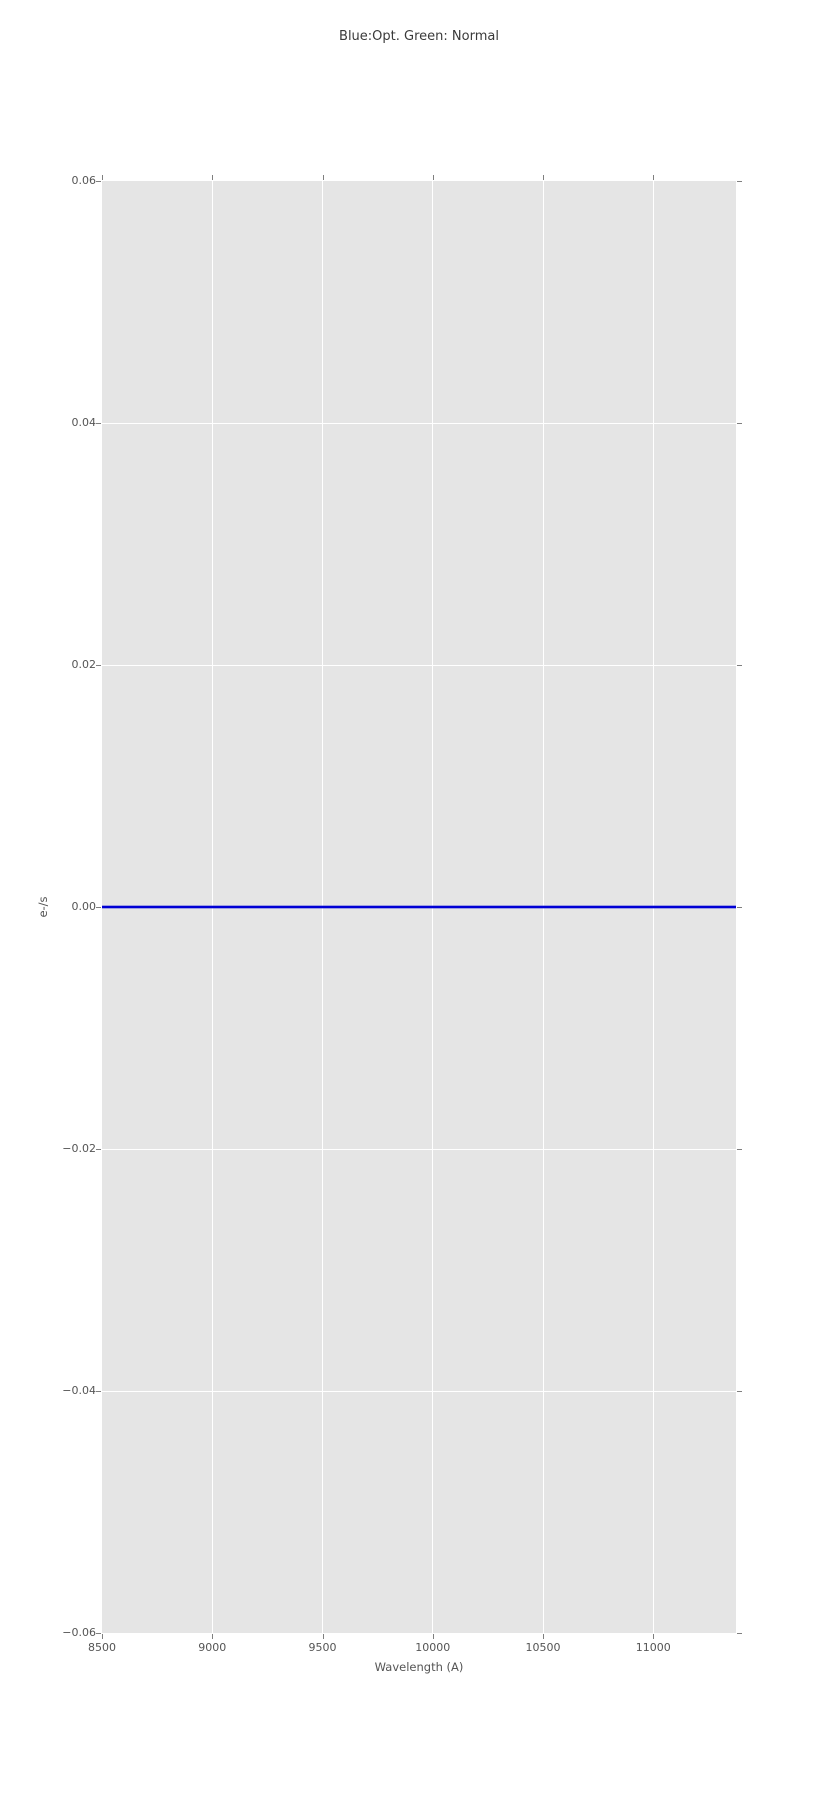 The image size is (817, 1817). What do you see at coordinates (43, 907) in the screenshot?
I see `y-axis-label: e-/s` at bounding box center [43, 907].